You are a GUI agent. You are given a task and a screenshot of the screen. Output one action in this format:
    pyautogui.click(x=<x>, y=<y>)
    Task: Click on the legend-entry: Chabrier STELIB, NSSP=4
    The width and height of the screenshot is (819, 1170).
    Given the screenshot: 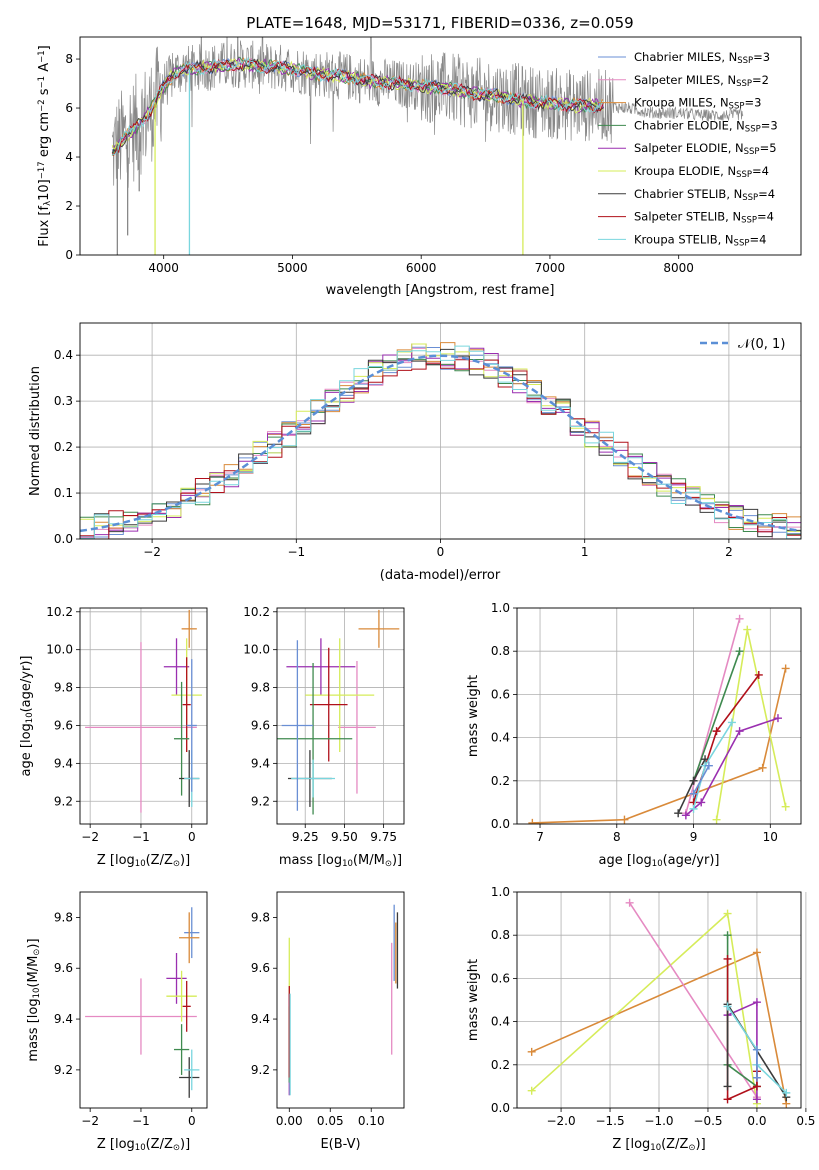 What is the action you would take?
    pyautogui.click(x=704, y=195)
    